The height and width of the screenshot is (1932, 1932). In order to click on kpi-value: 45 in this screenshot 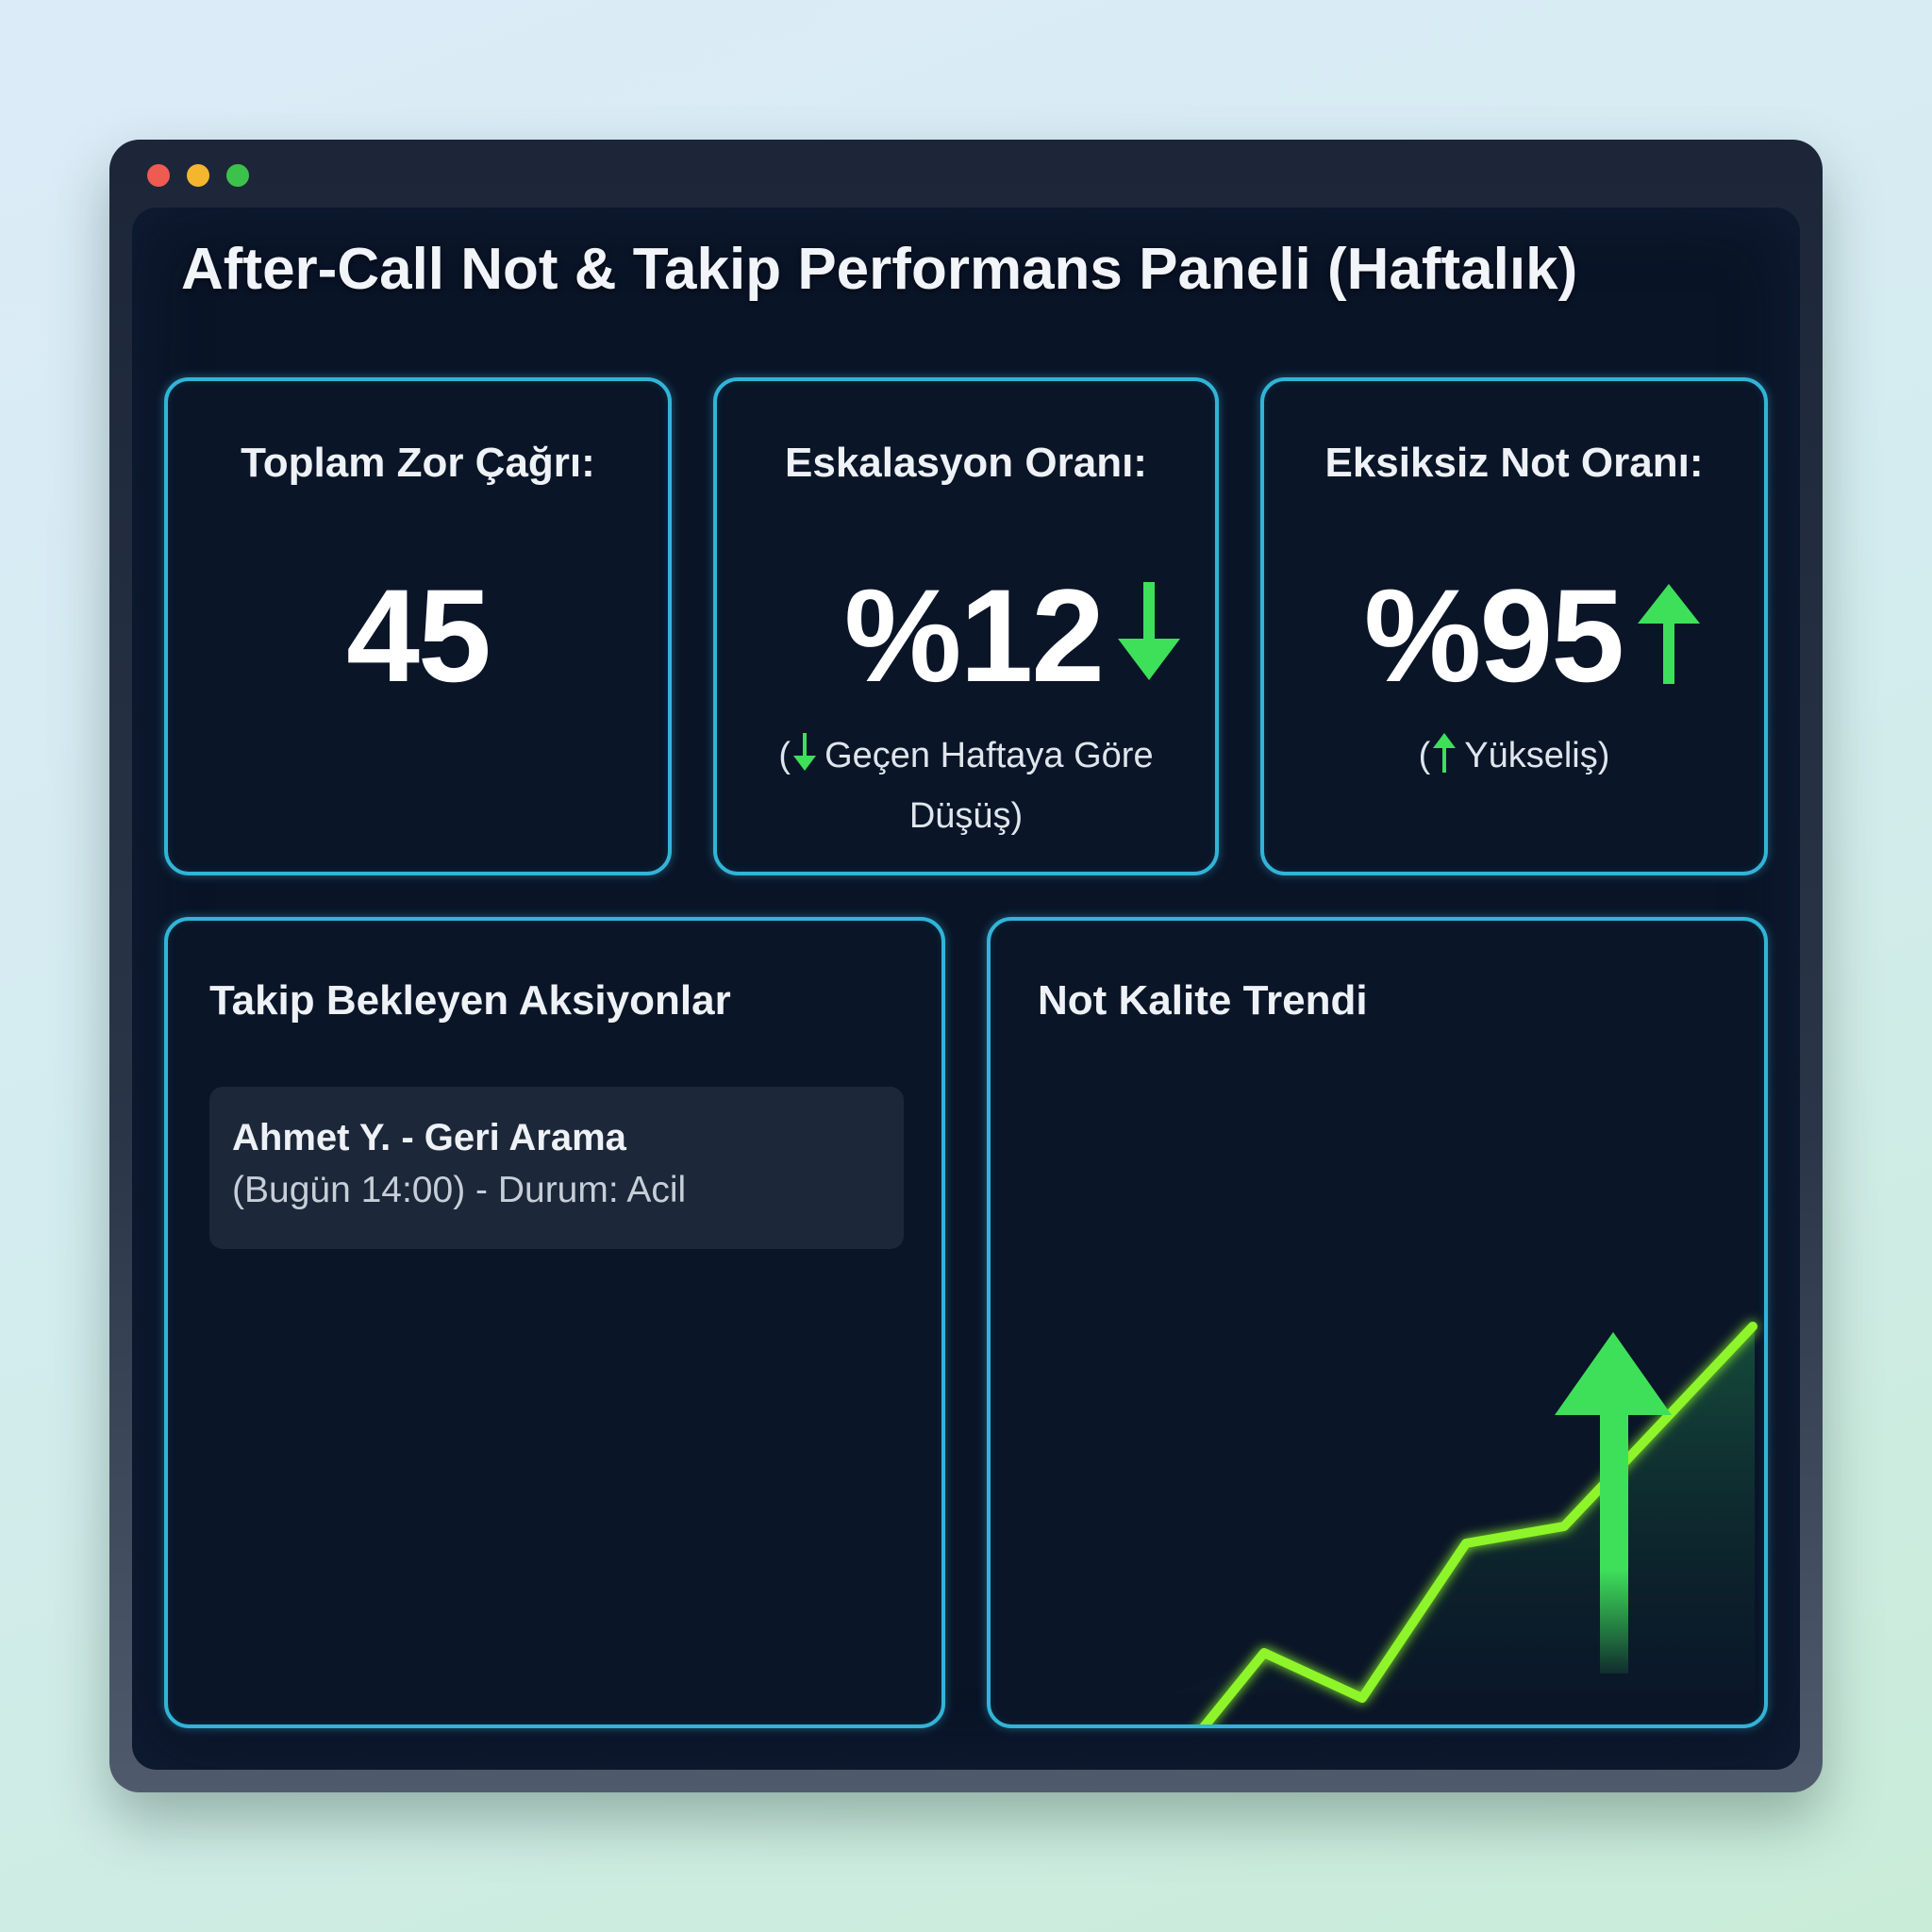, I will do `click(418, 635)`.